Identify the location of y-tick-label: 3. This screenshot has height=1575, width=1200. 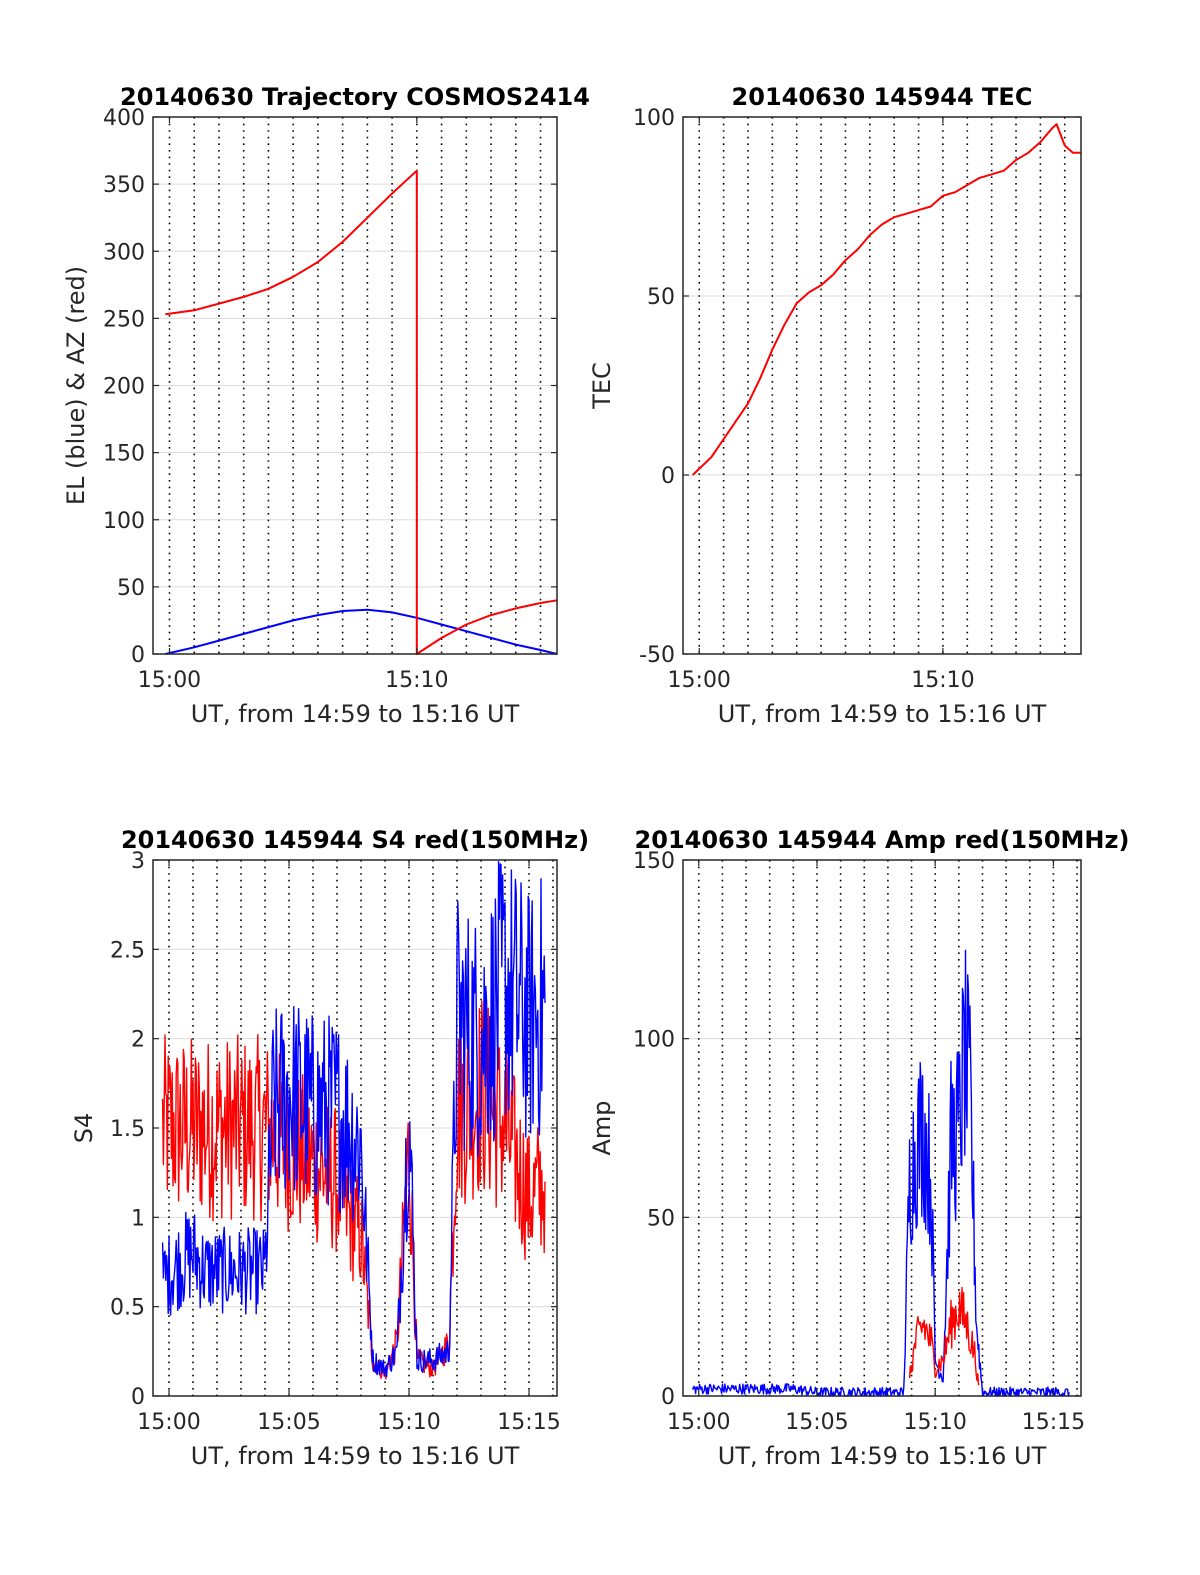
(138, 861).